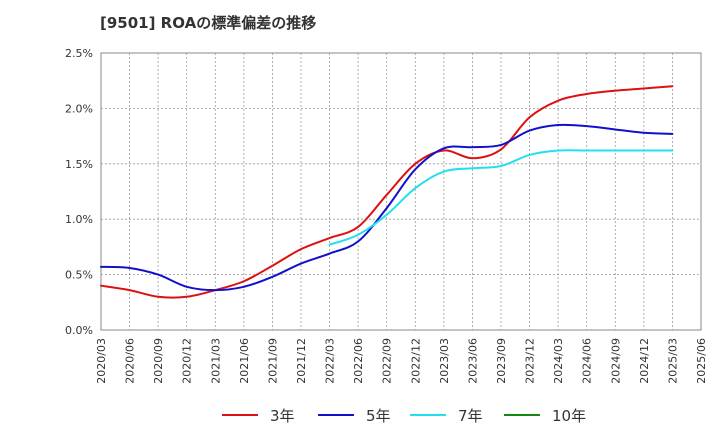 The height and width of the screenshot is (440, 720). I want to click on y-tick-label: 0.0%, so click(79, 330).